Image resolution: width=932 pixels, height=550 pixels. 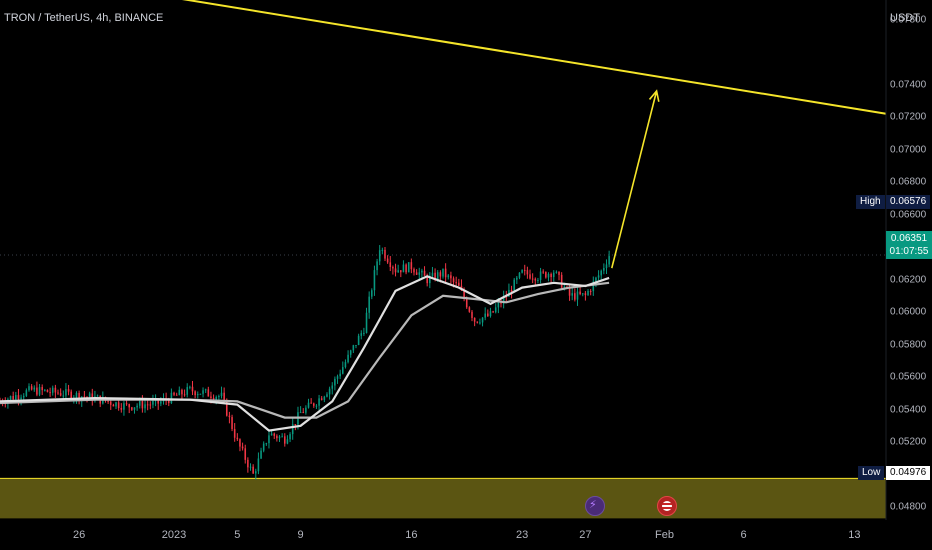 What do you see at coordinates (300, 535) in the screenshot?
I see `time-tick-label: 9` at bounding box center [300, 535].